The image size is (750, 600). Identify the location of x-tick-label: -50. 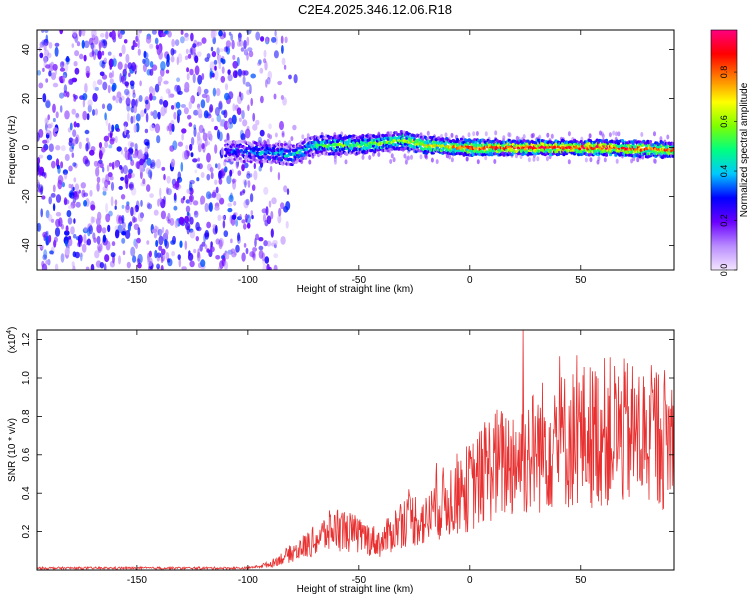
(359, 580).